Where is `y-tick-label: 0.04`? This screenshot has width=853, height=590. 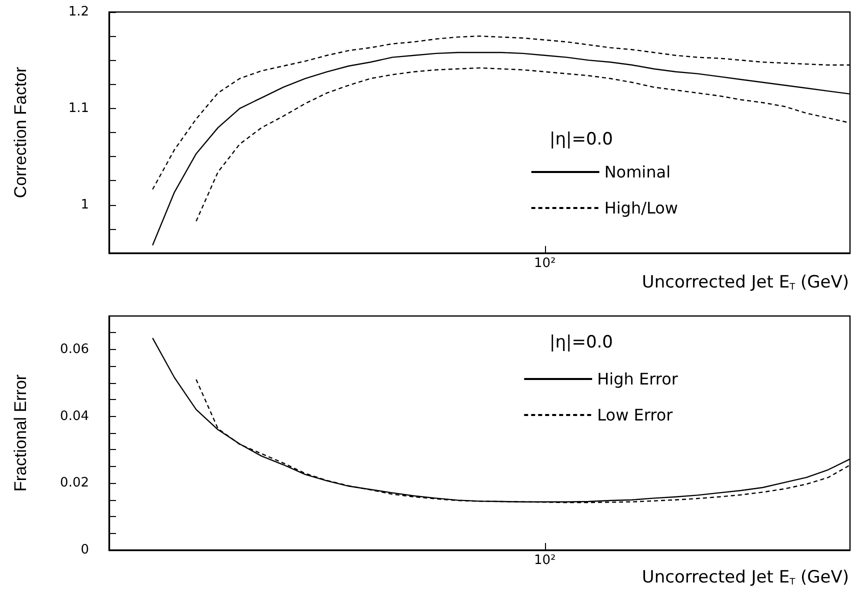
y-tick-label: 0.04 is located at coordinates (74, 416).